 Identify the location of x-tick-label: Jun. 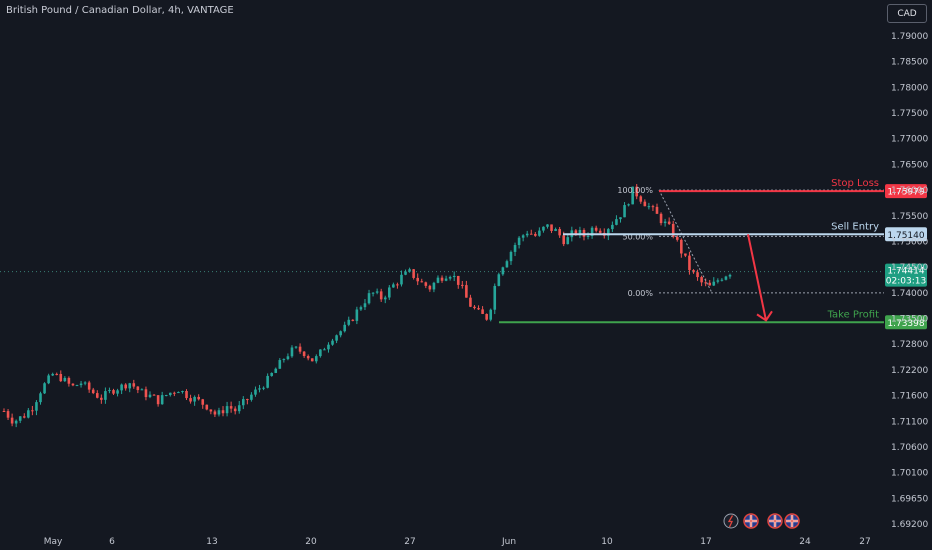
(508, 542).